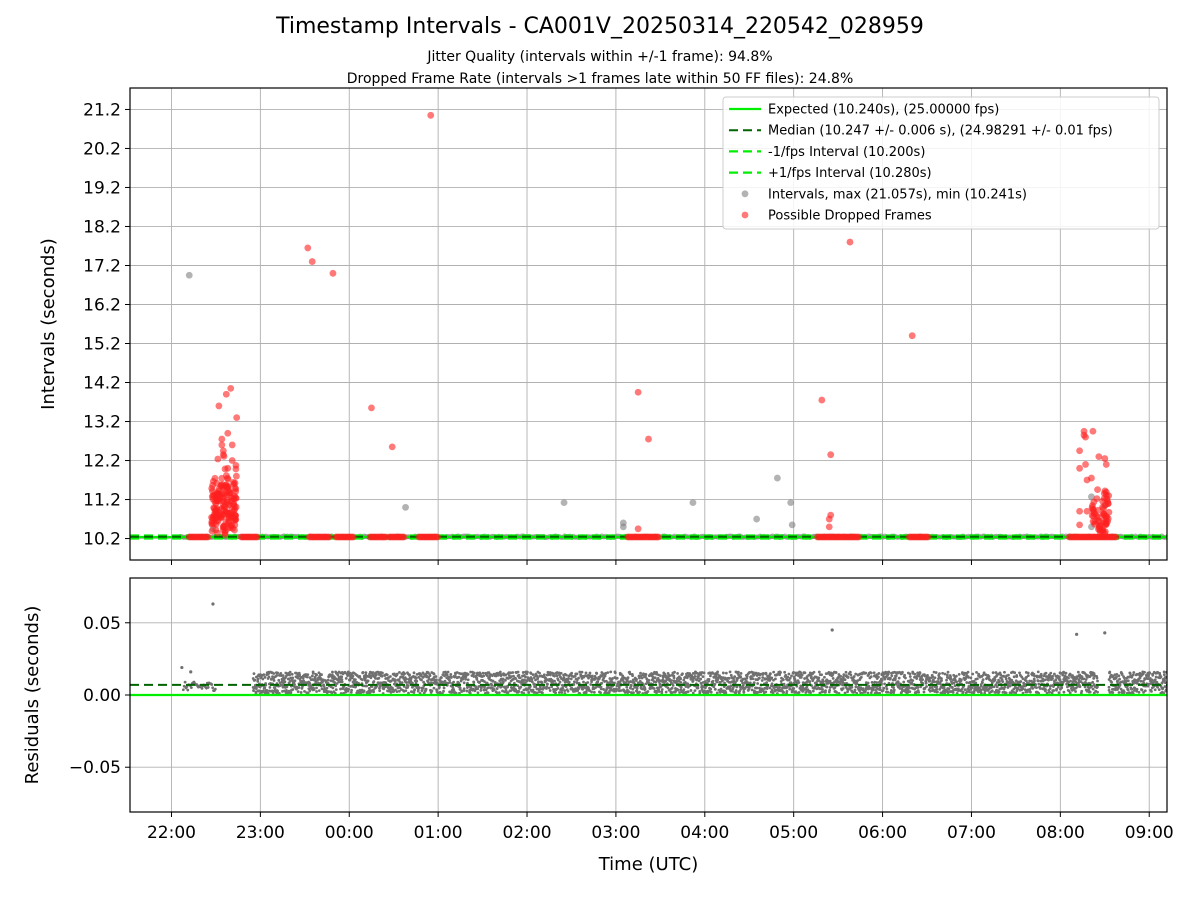 The height and width of the screenshot is (900, 1200). I want to click on bottom-panel-plot-area, so click(648, 649).